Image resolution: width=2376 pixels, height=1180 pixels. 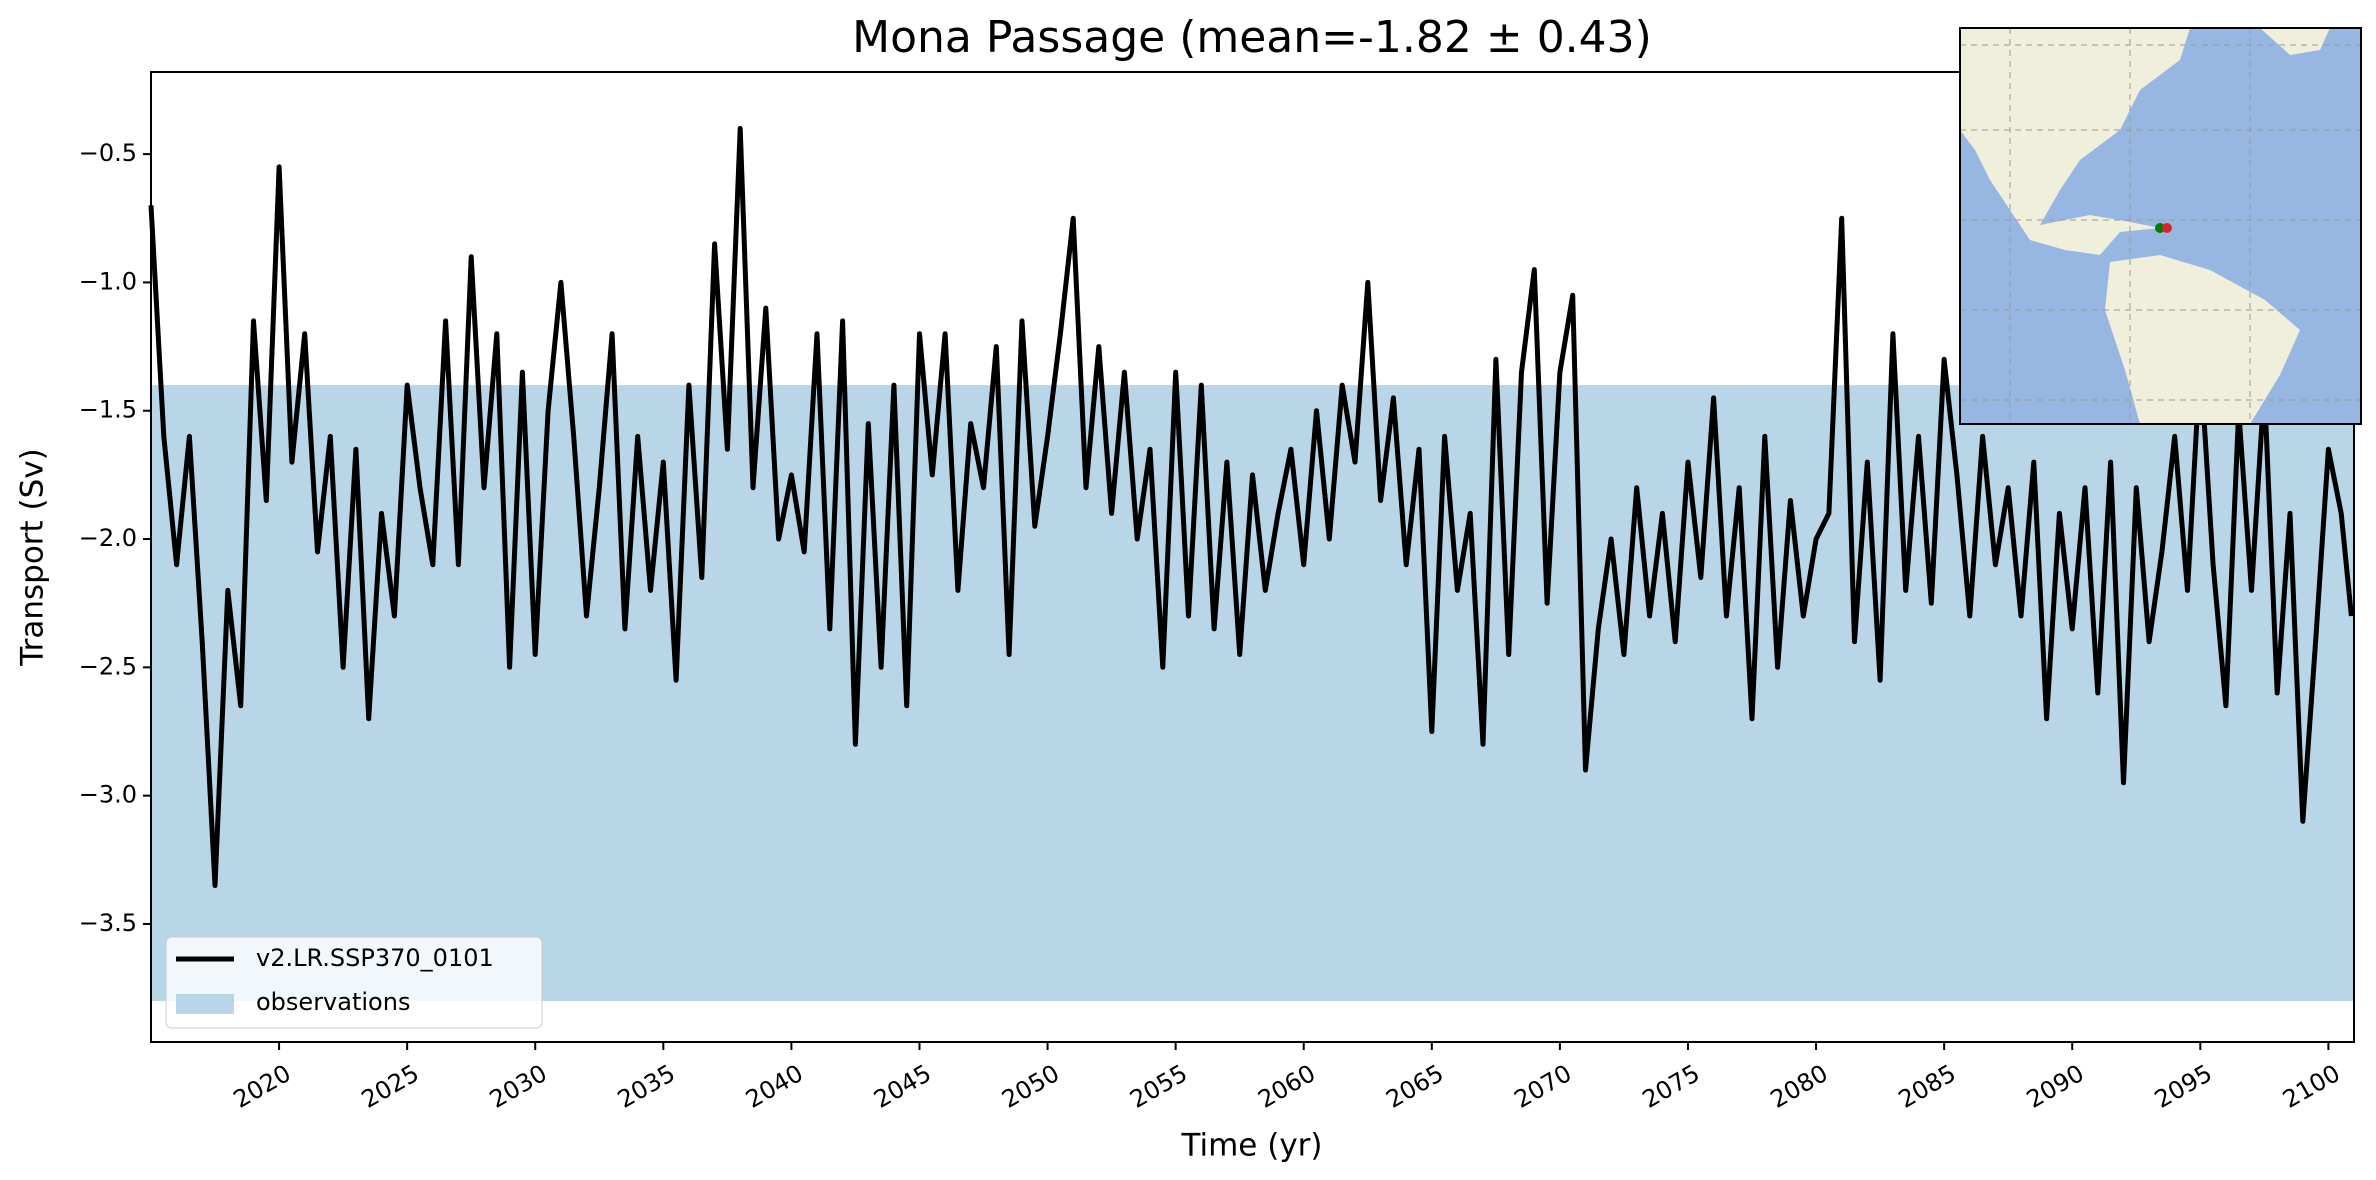 I want to click on y-tick-label: −2.0, so click(x=108, y=538).